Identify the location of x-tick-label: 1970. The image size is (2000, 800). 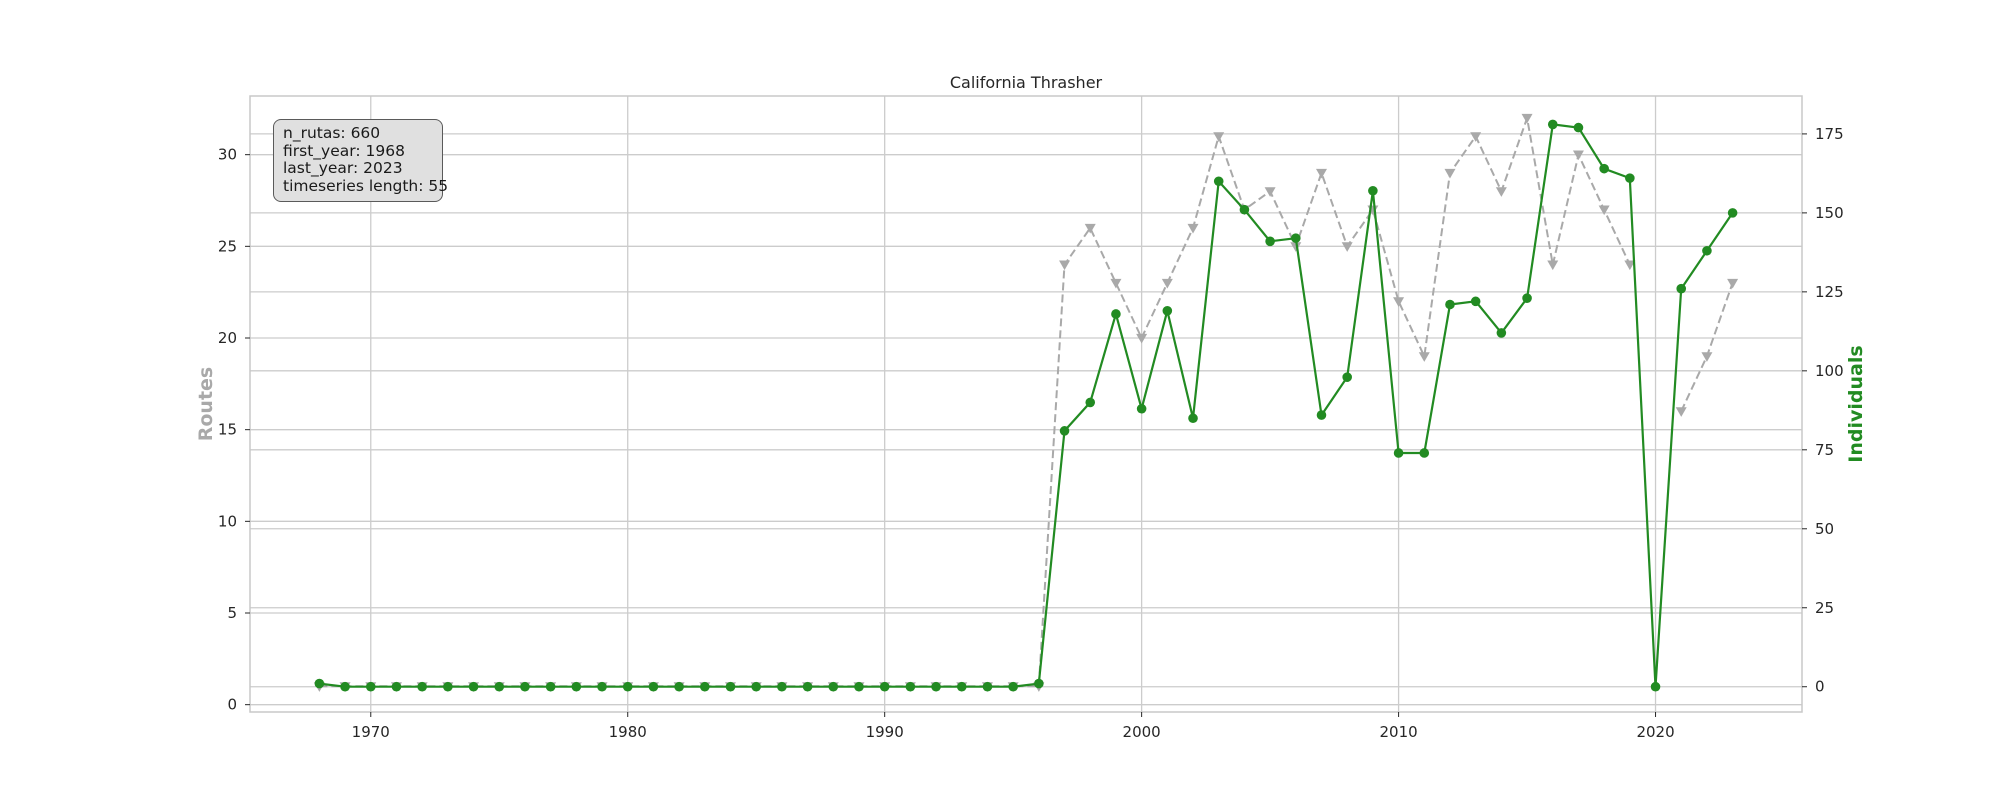
(371, 732).